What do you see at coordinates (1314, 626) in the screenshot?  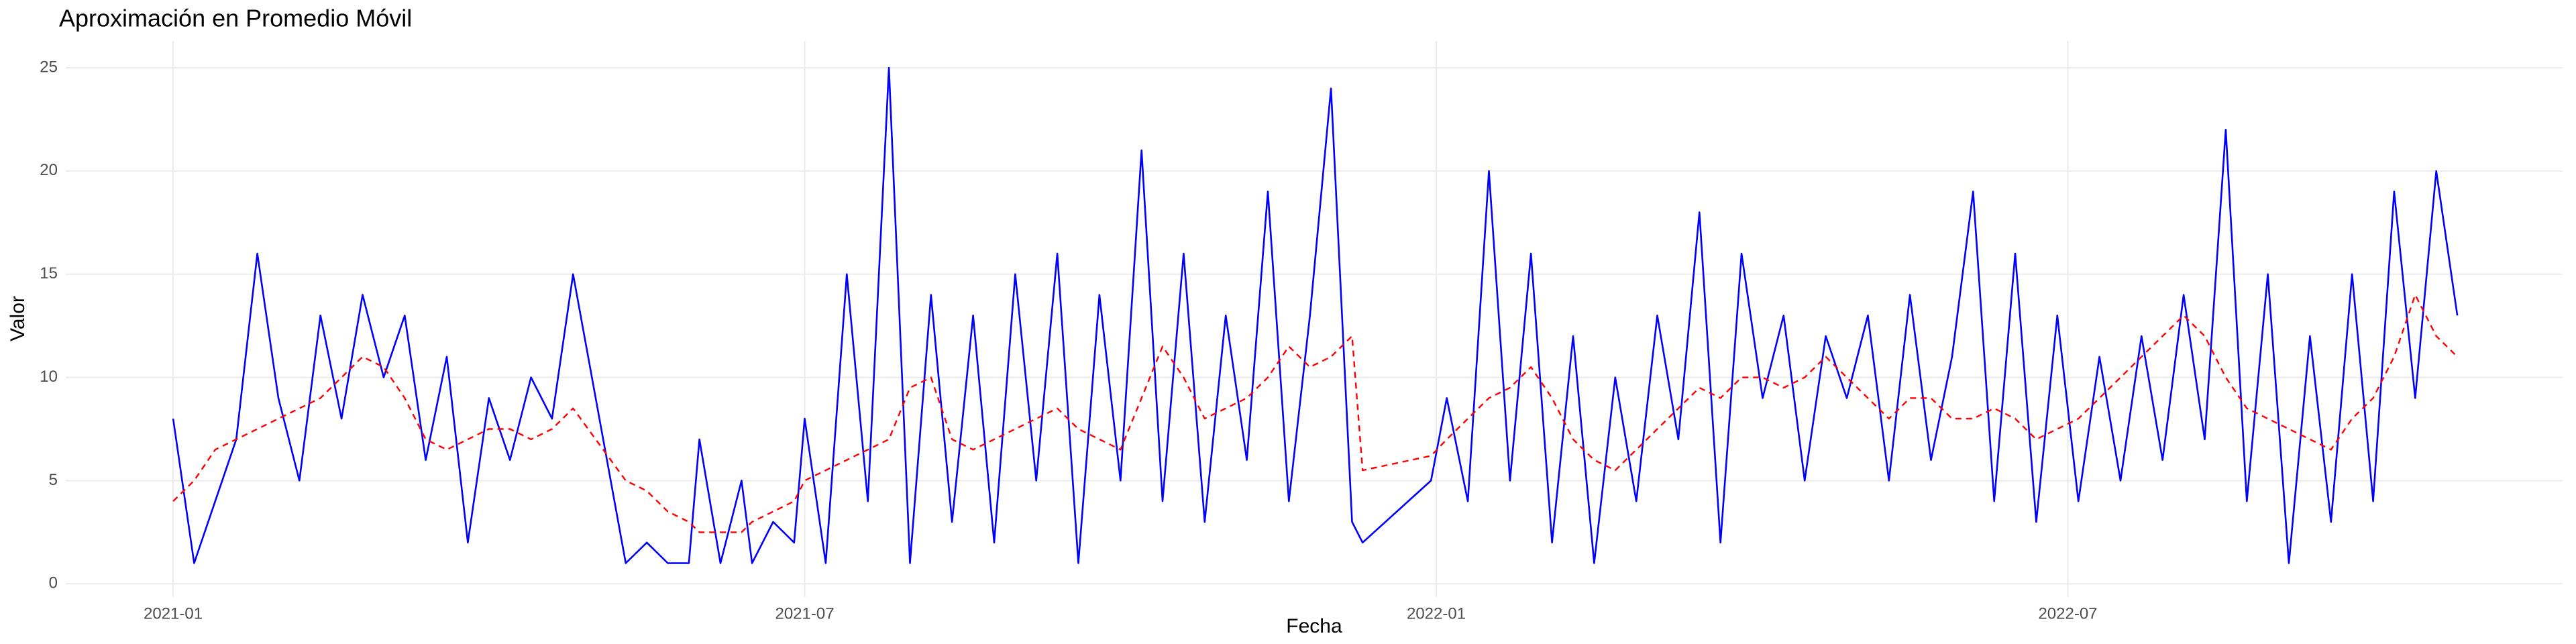 I see `x-axis-label: Fecha` at bounding box center [1314, 626].